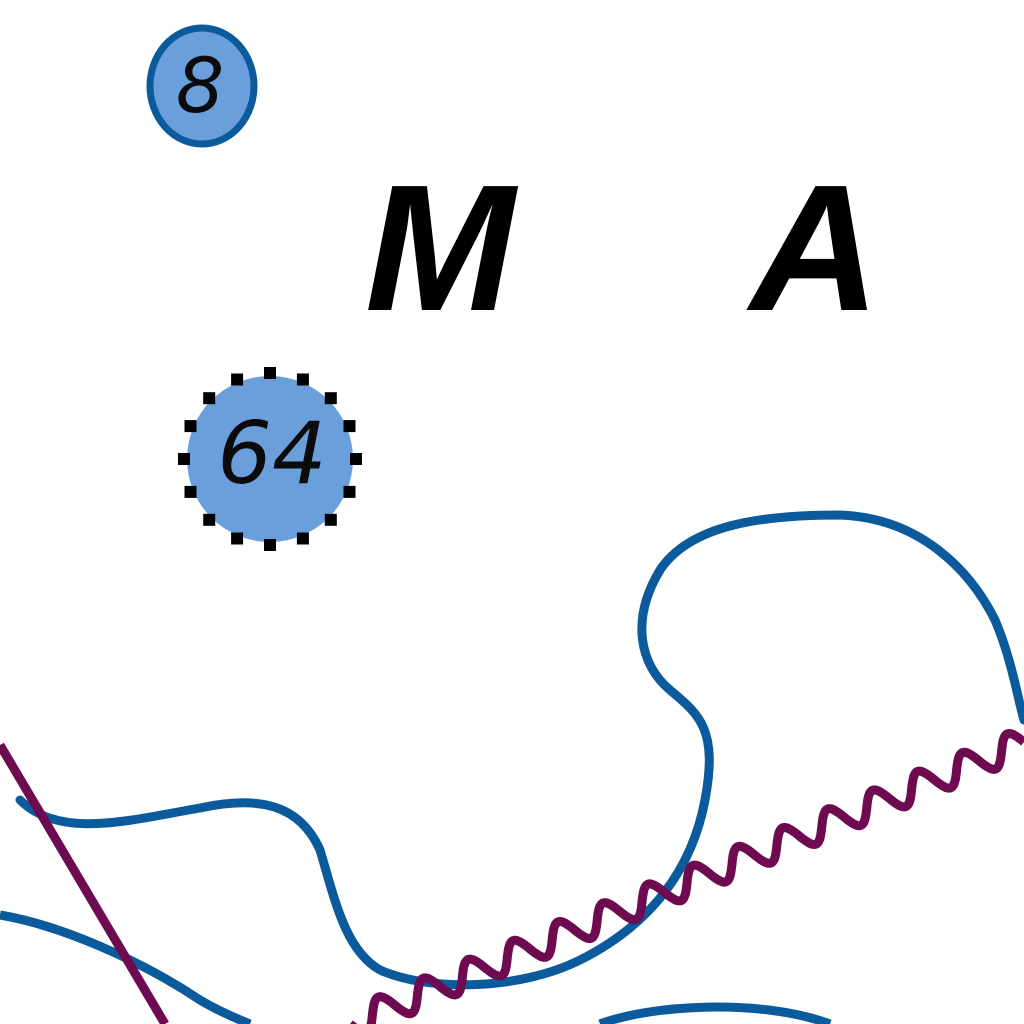 Image resolution: width=1024 pixels, height=1024 pixels. I want to click on sounding-64-circle, so click(270, 459).